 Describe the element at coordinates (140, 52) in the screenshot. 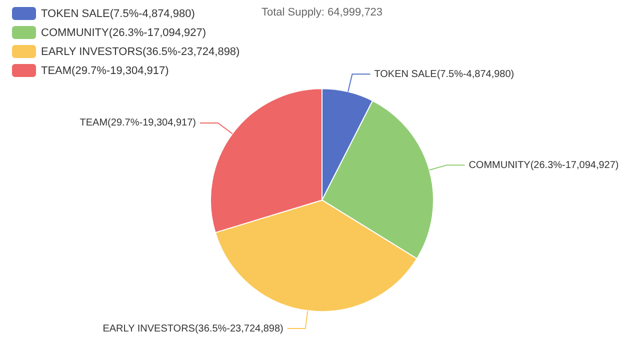

I see `legend-label: EARLY INVESTORS(36.5%-23,724,898)` at that location.